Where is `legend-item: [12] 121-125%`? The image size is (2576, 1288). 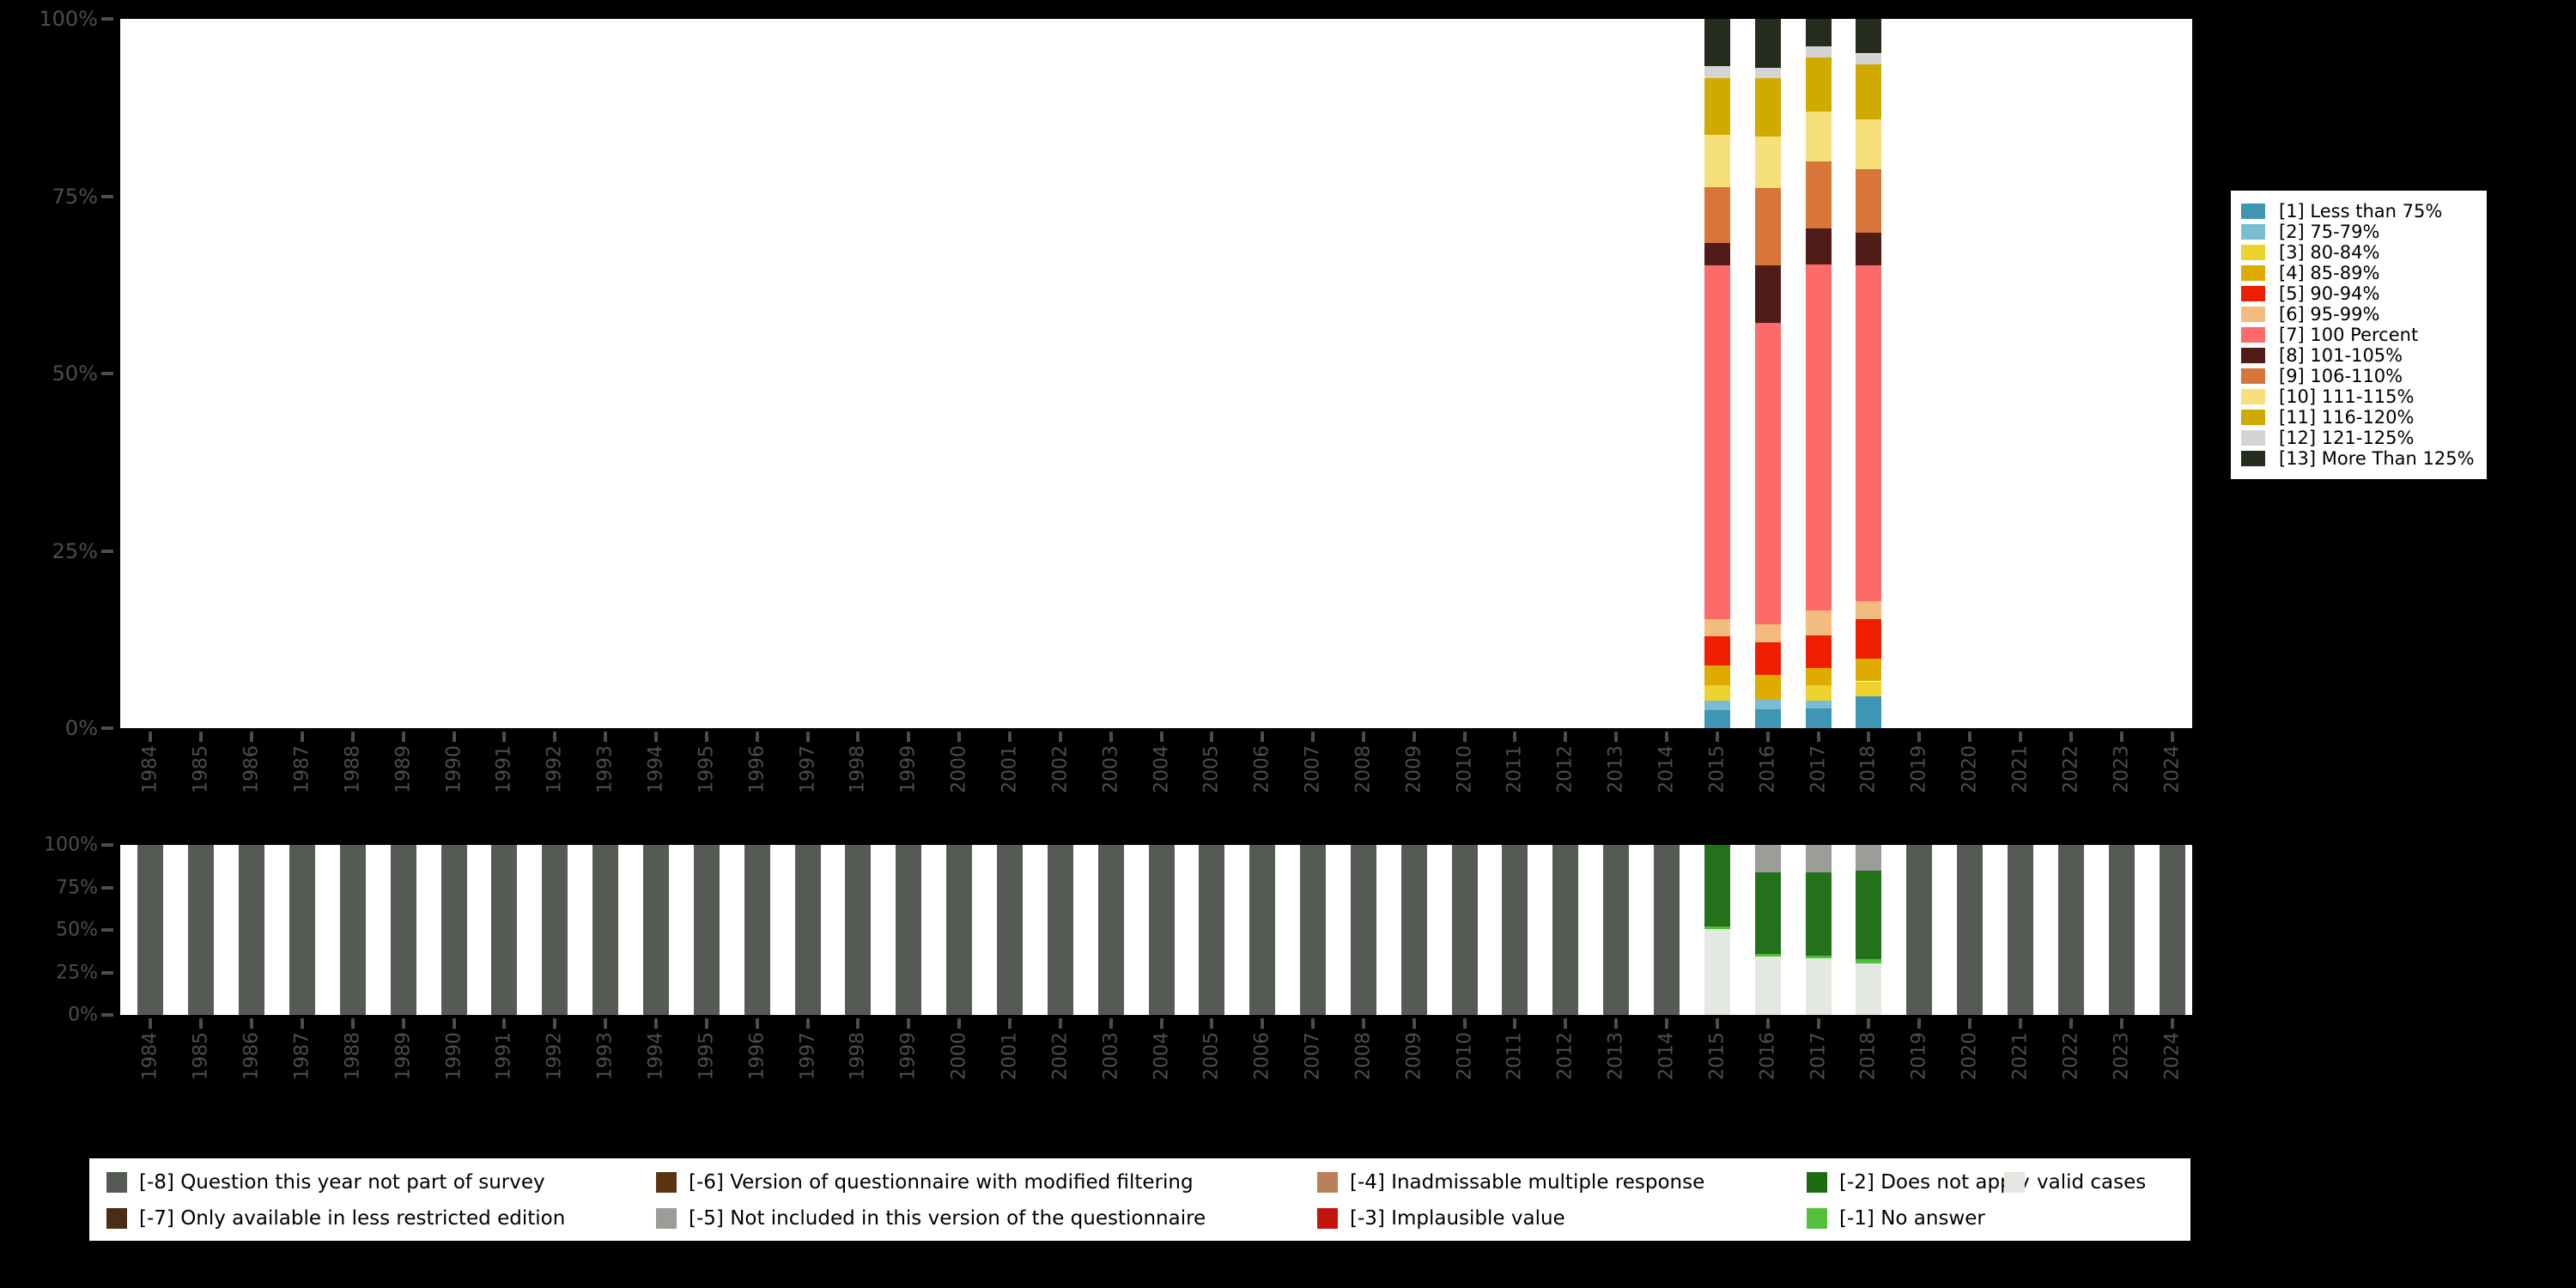
legend-item: [12] 121-125% is located at coordinates (2358, 438).